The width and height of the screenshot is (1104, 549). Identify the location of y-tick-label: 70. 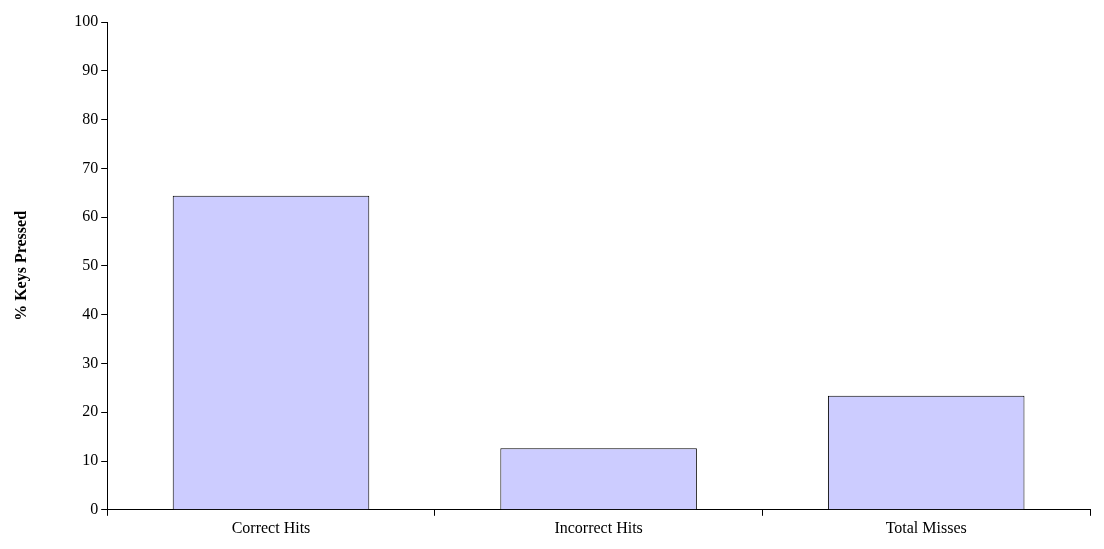
(90, 167).